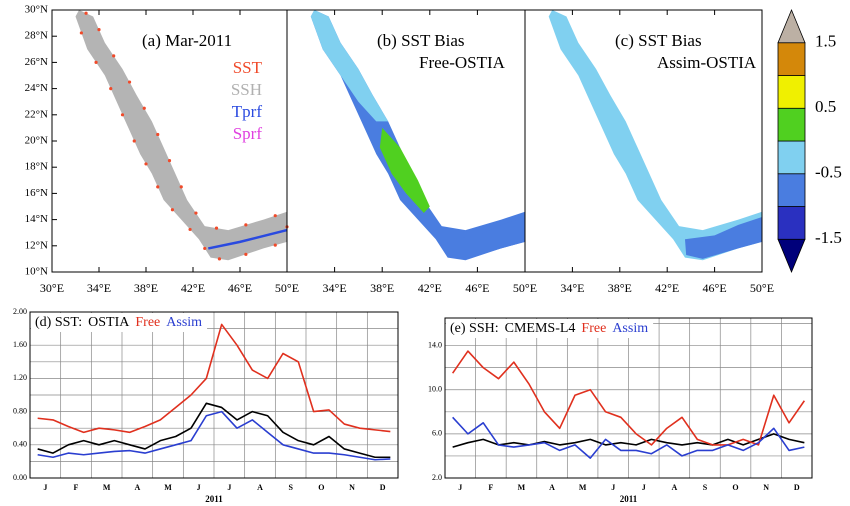 The image size is (850, 506). I want to click on y-tick-label: 2.00, so click(20, 311).